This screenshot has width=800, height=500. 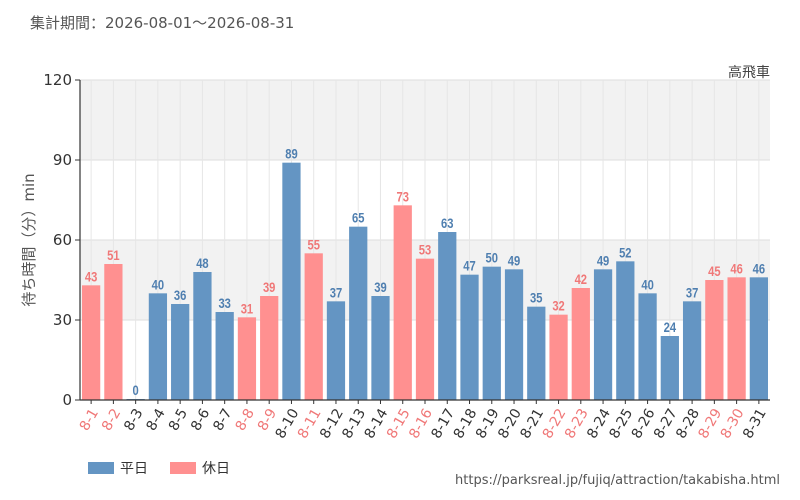 What do you see at coordinates (755, 424) in the screenshot?
I see `x-tick-label-8-31: 8-31` at bounding box center [755, 424].